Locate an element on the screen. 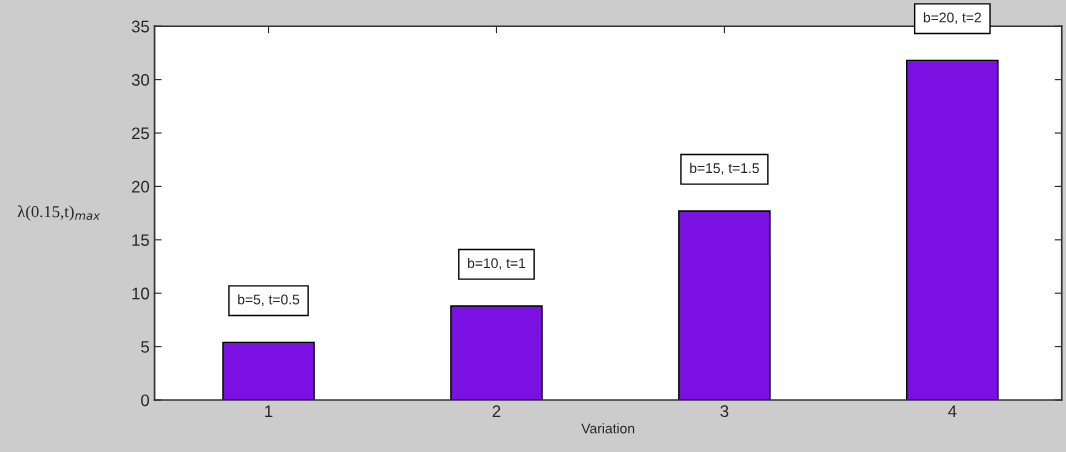  y-axis-title: λ(0.15,t)$_{max}$ is located at coordinates (59, 213).